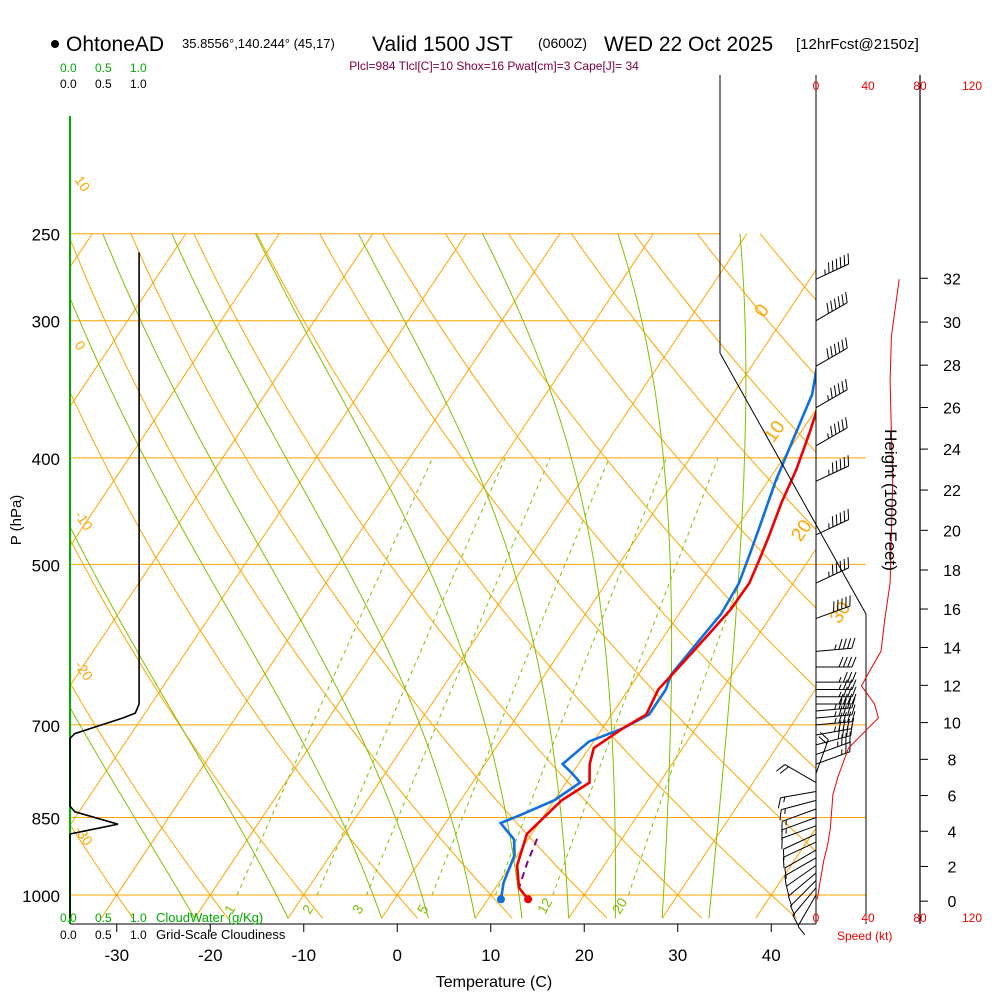  What do you see at coordinates (55, 44) in the screenshot?
I see `station-marker-icon` at bounding box center [55, 44].